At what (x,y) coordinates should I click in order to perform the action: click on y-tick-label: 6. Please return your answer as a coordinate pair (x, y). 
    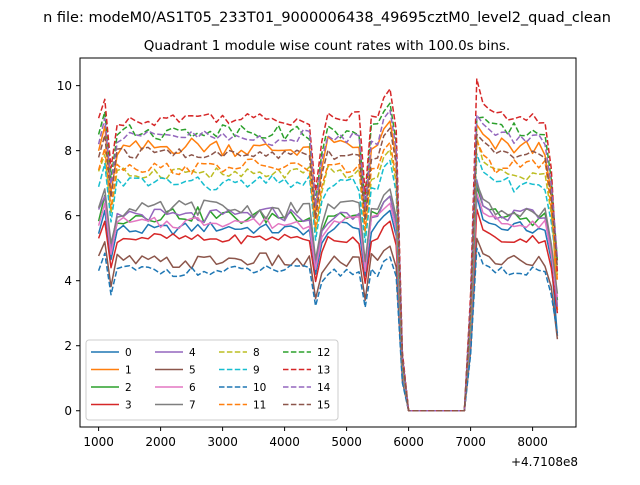
    Looking at the image, I should click on (68, 216).